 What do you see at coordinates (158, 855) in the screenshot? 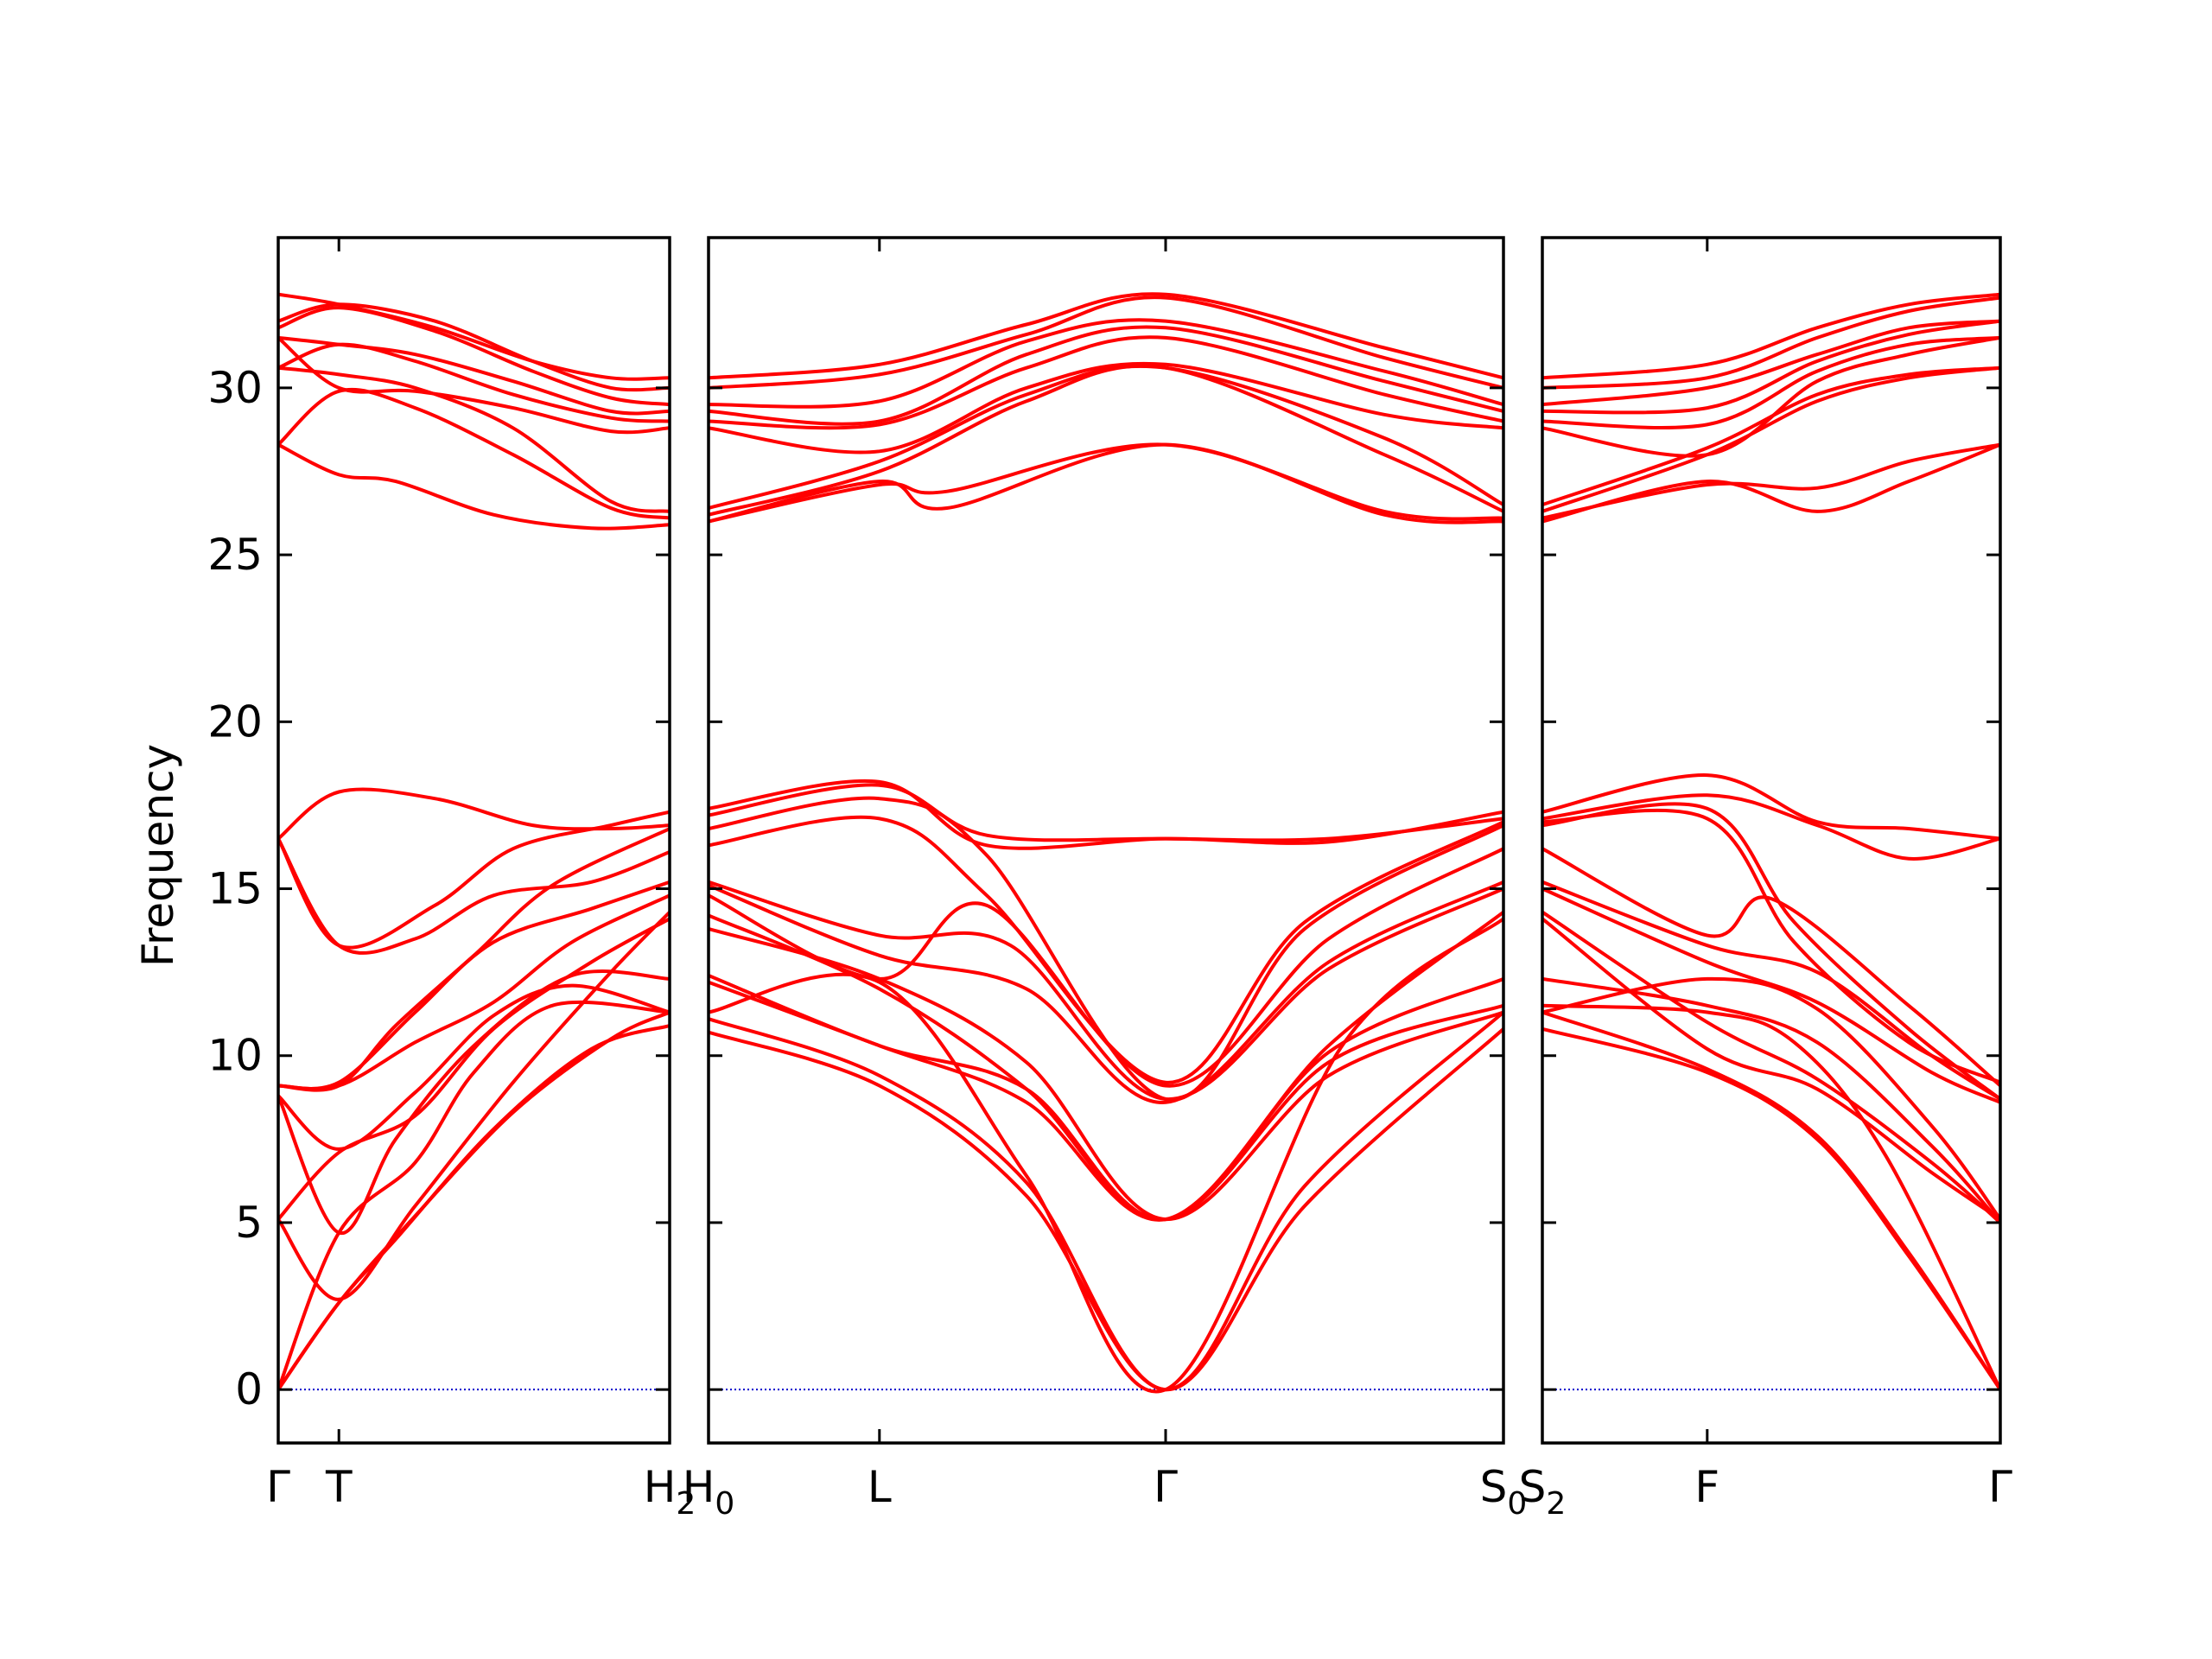
I see `y-axis-label: Frequency` at bounding box center [158, 855].